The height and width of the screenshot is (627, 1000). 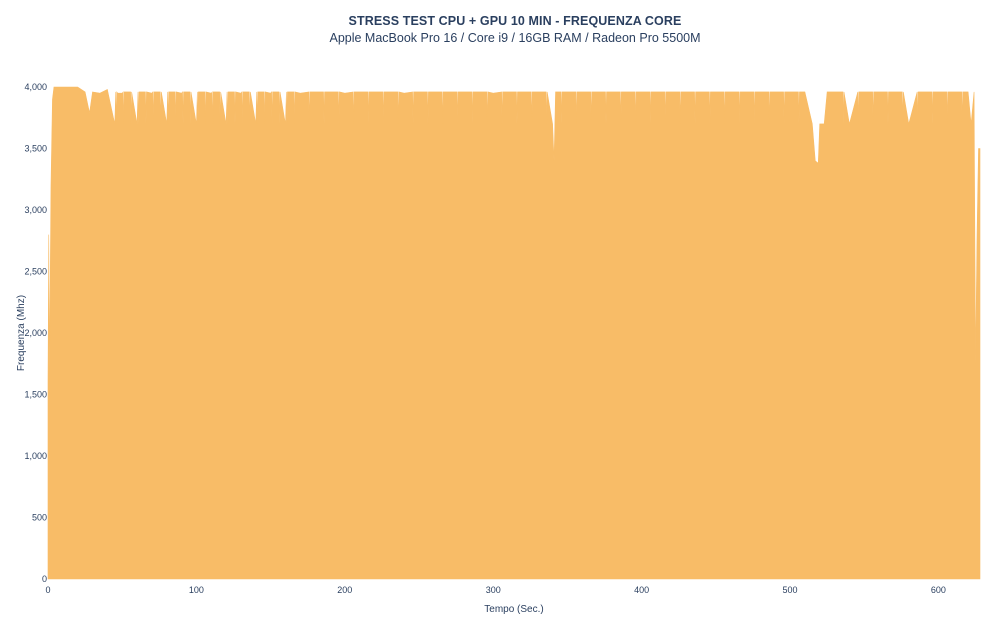 I want to click on x-axis: 0 100 200 300 400 500 600, so click(x=495, y=590).